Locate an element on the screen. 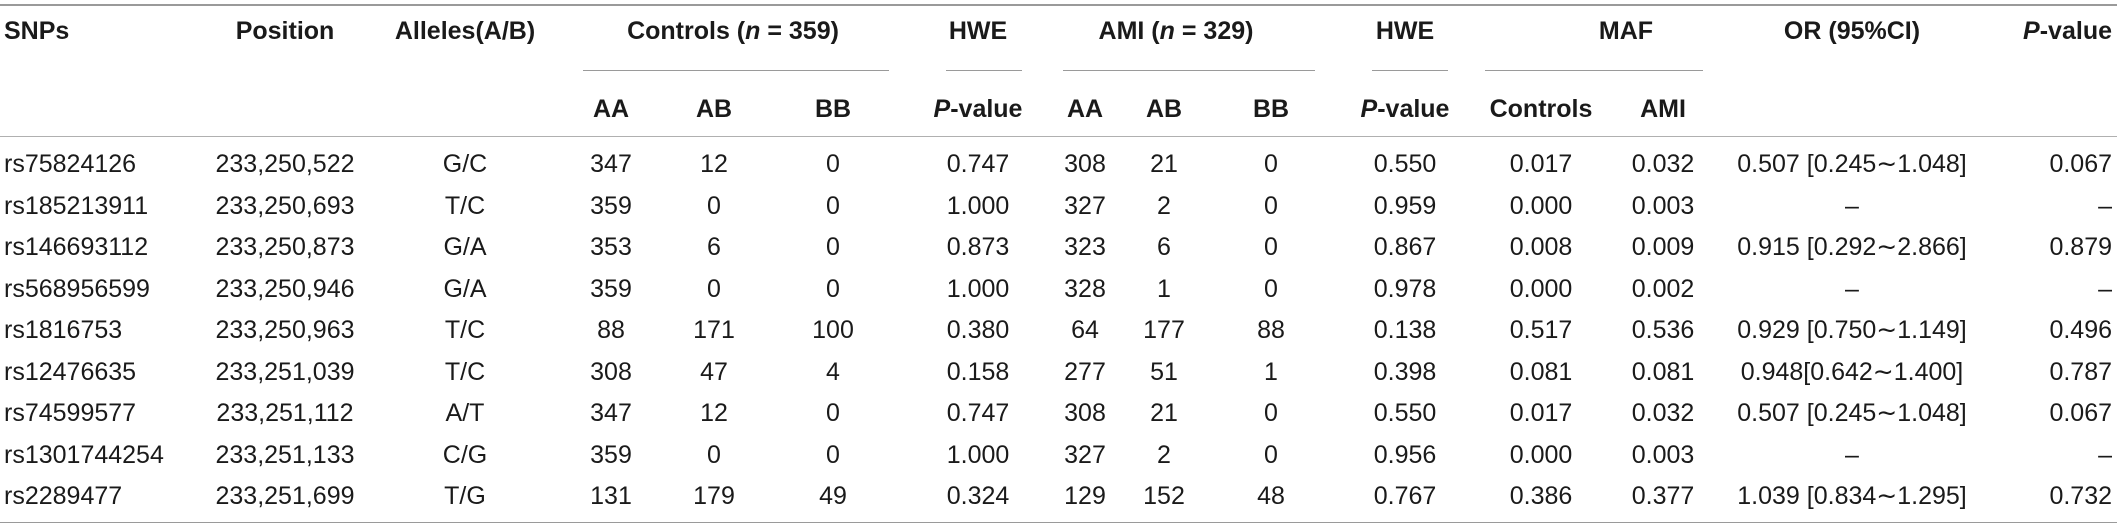  cell-snp: rs74599577 is located at coordinates (70, 413).